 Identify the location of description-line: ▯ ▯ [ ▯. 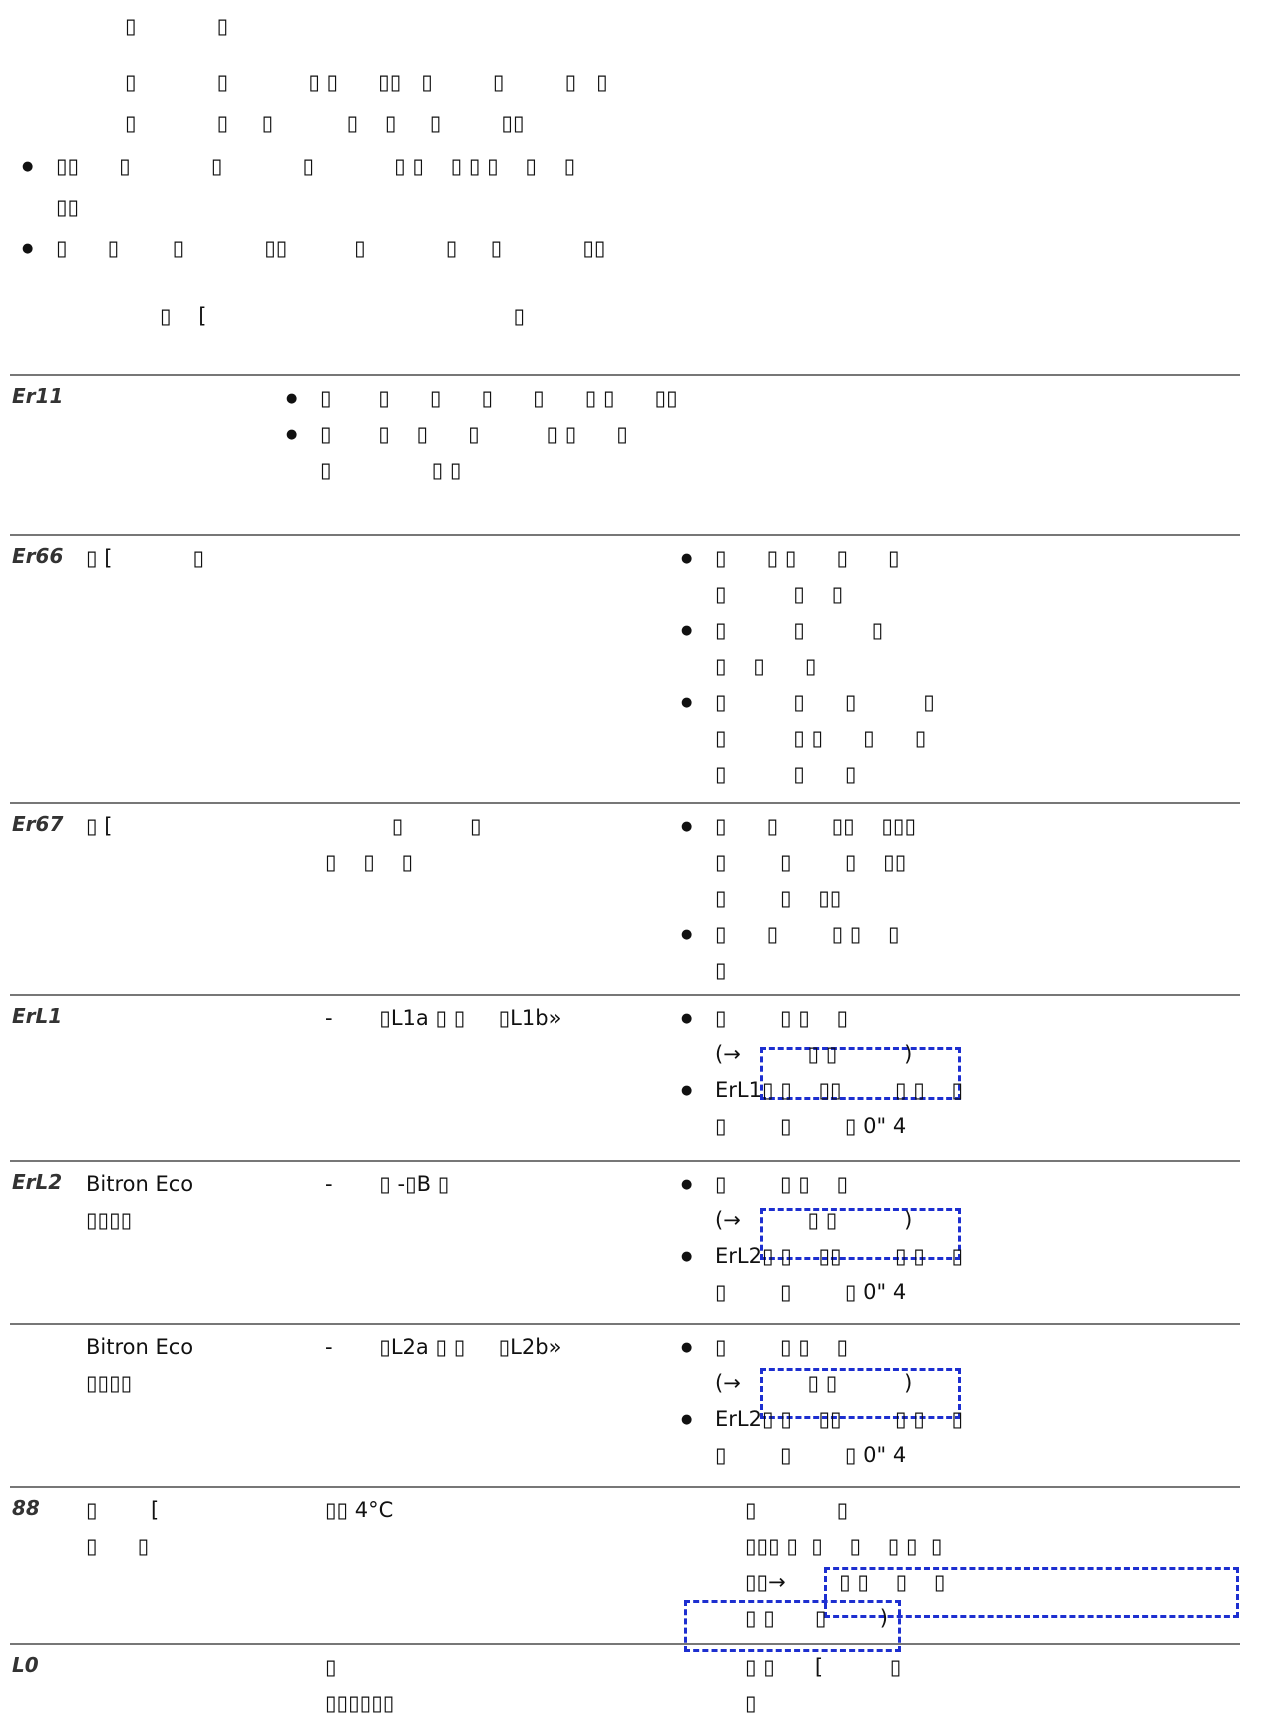
(823, 1667).